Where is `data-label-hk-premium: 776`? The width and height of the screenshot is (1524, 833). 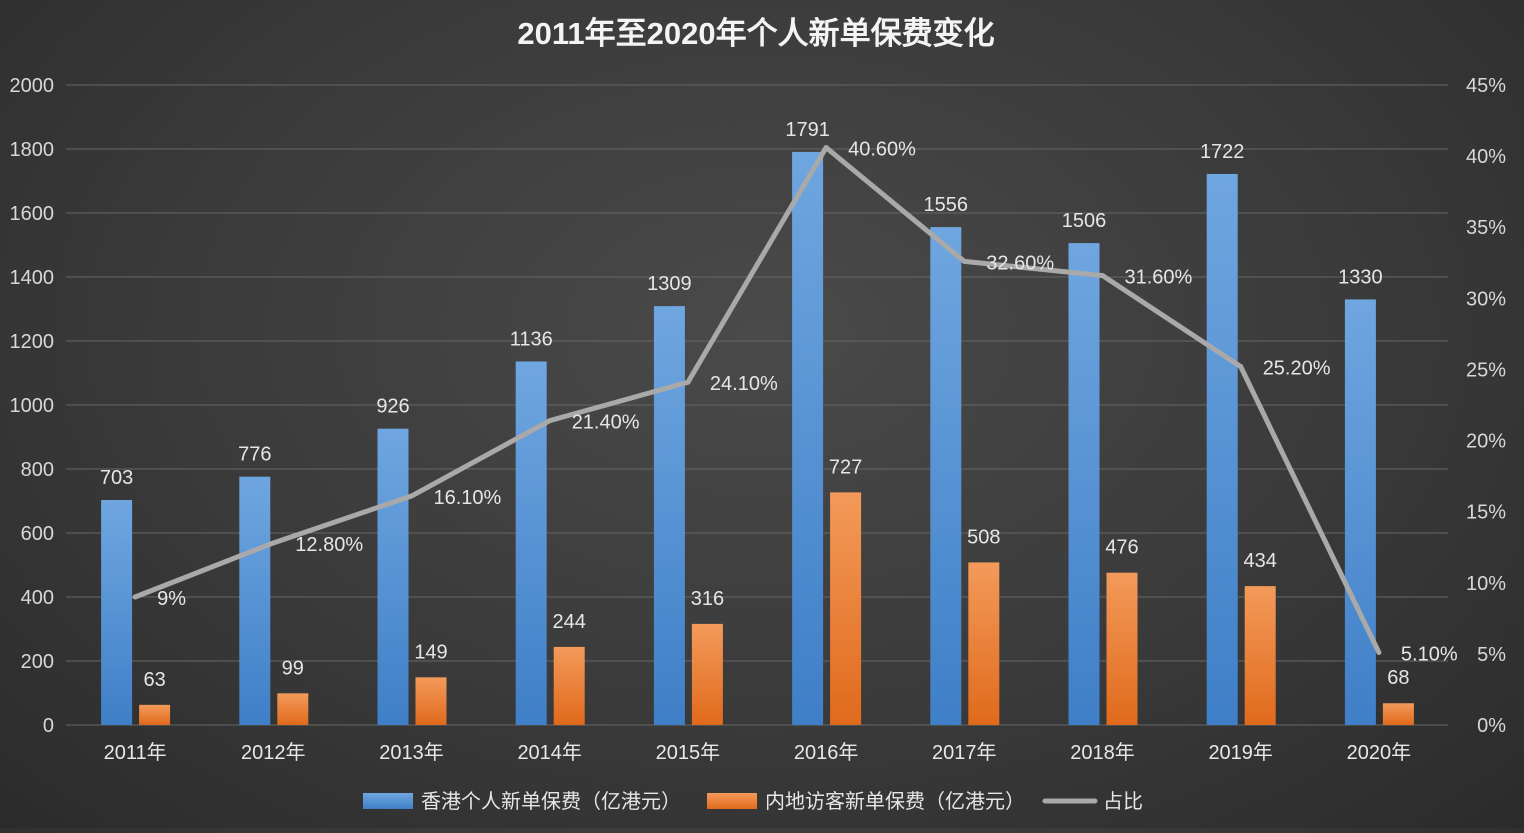 data-label-hk-premium: 776 is located at coordinates (254, 455).